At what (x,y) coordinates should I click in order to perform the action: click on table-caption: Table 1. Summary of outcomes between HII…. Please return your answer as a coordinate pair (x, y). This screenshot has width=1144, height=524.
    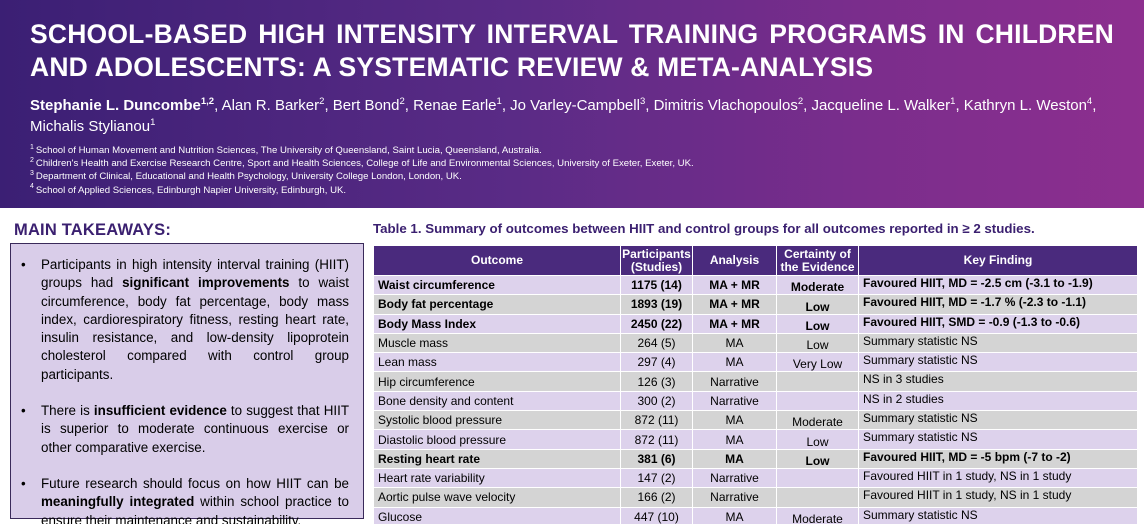
    Looking at the image, I should click on (704, 228).